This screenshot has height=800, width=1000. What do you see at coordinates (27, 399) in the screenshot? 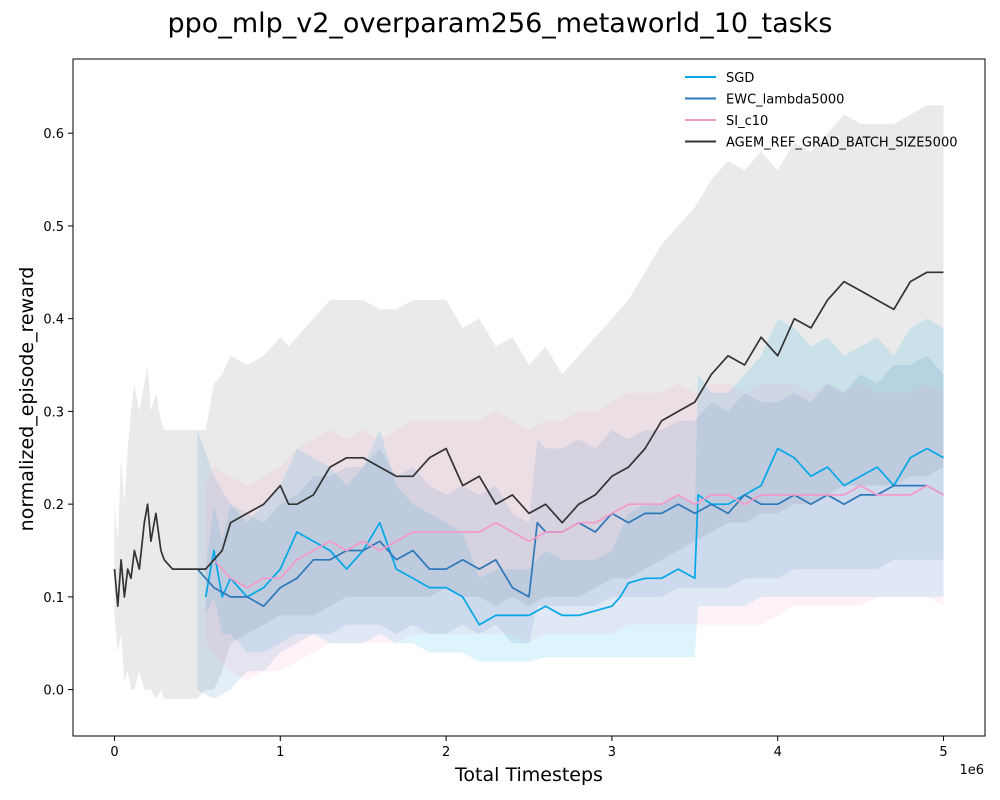
I see `y-axis-title: normalized_episode_reward` at bounding box center [27, 399].